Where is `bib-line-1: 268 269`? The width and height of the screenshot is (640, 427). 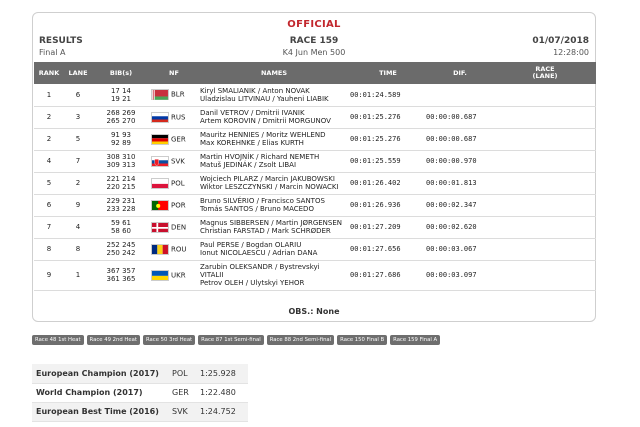
bib-line-1: 268 269 is located at coordinates (121, 113).